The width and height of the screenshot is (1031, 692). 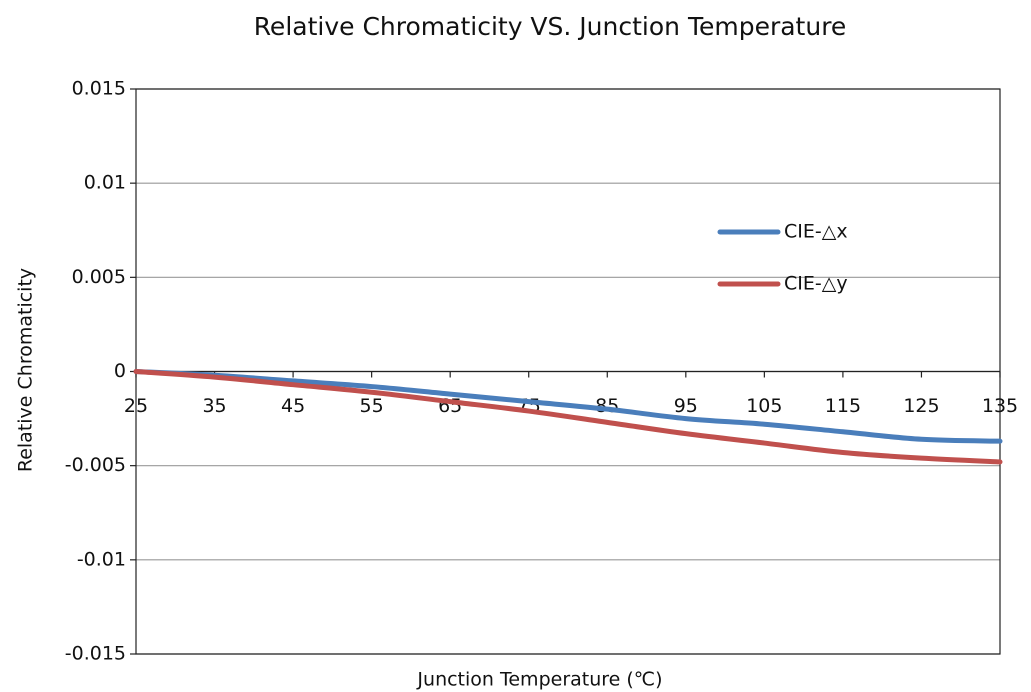 I want to click on y-axis-label: Relative Chromaticity, so click(x=26, y=370).